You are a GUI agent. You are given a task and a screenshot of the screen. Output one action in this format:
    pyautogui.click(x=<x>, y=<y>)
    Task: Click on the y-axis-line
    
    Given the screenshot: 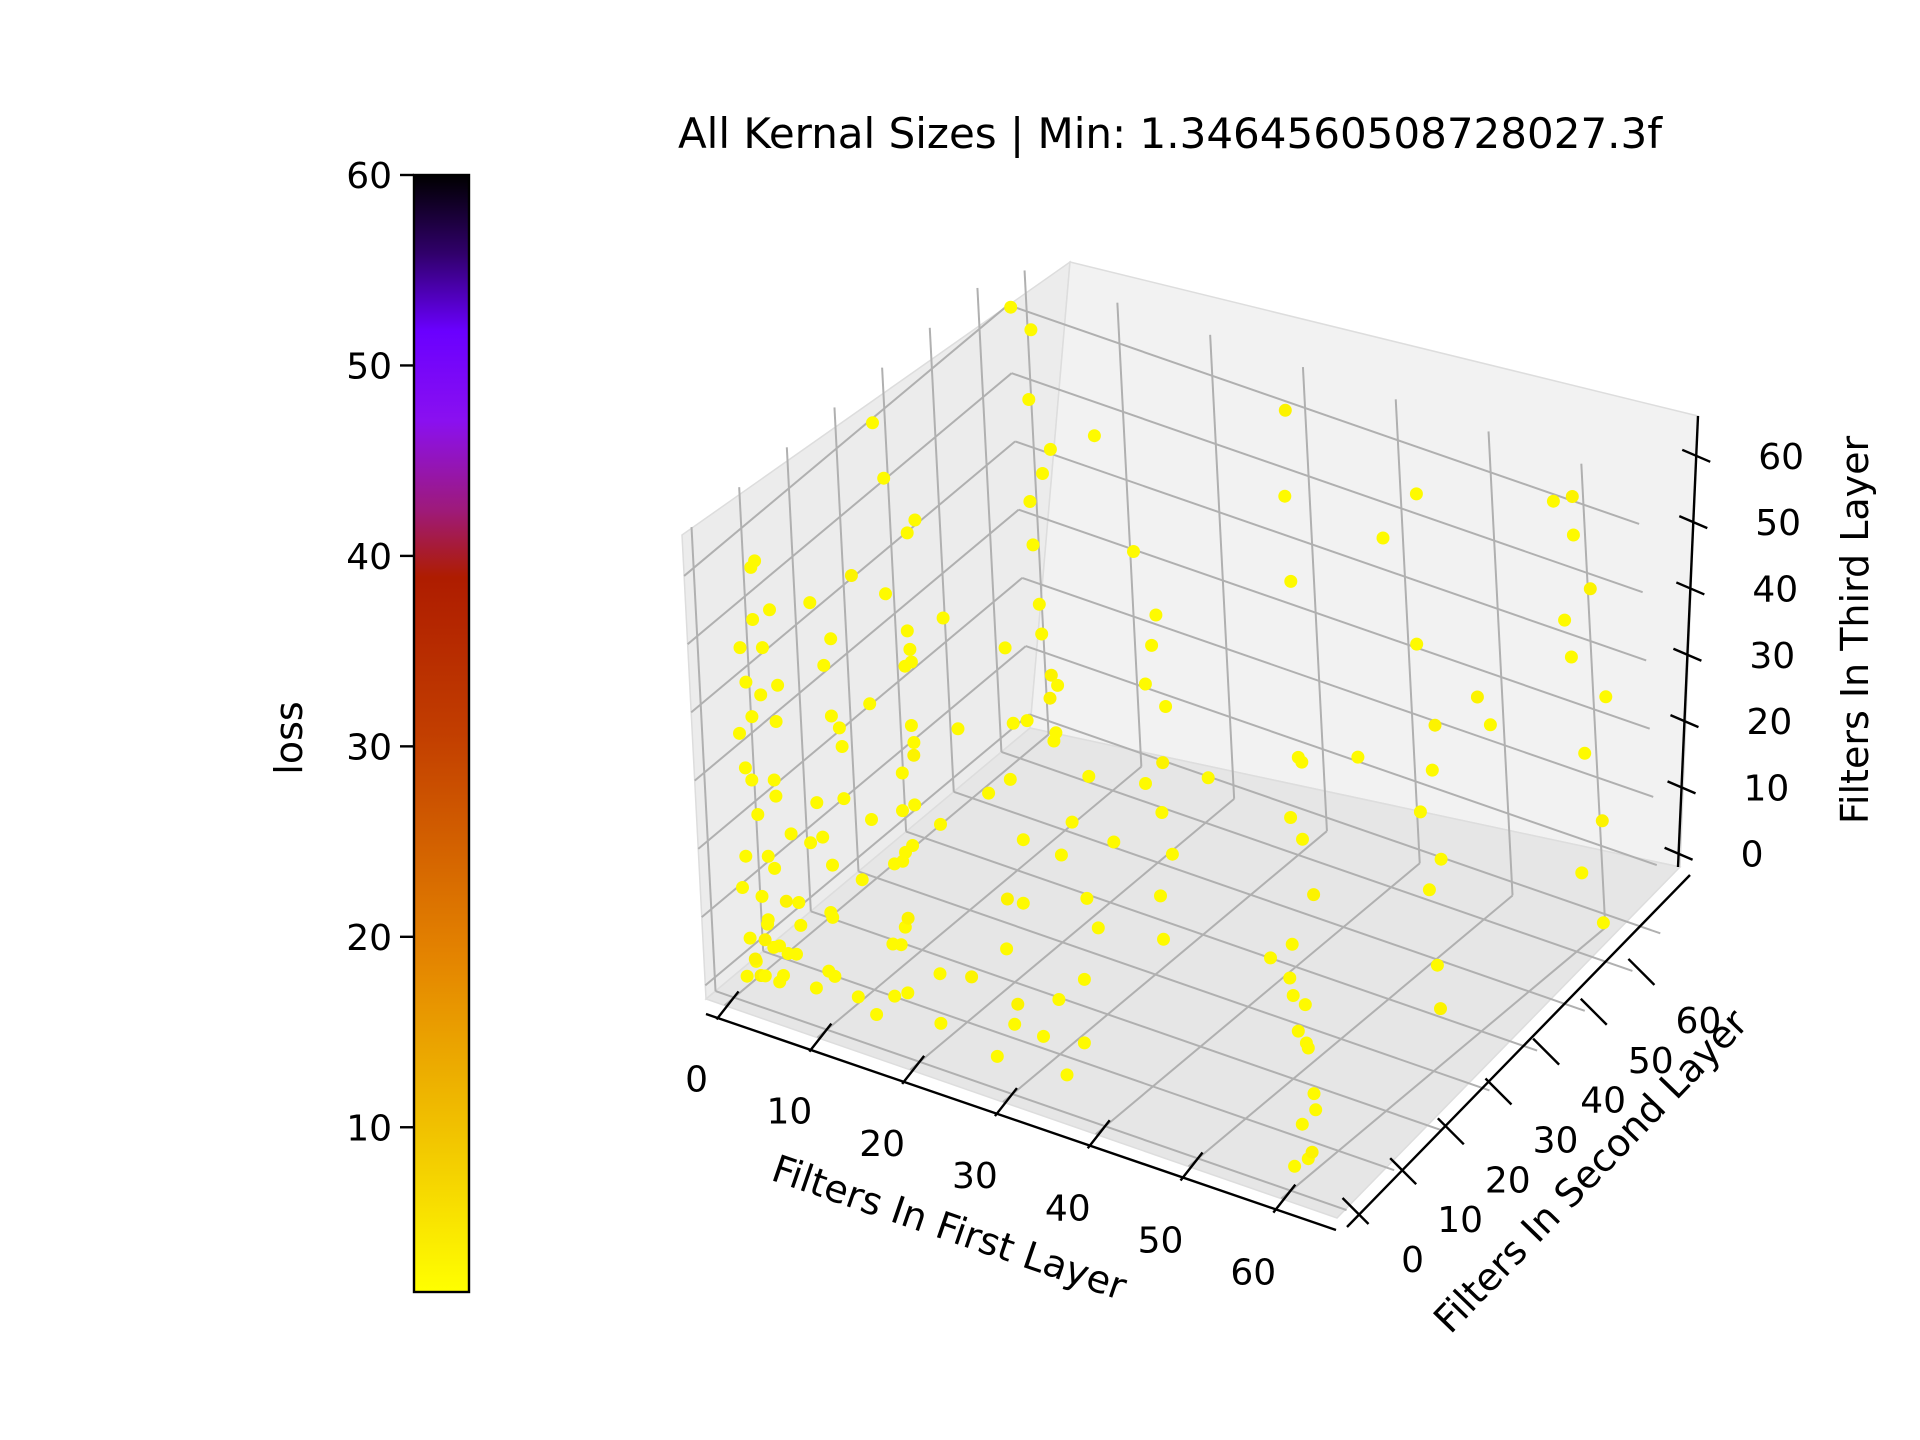 What is the action you would take?
    pyautogui.click(x=1518, y=1051)
    